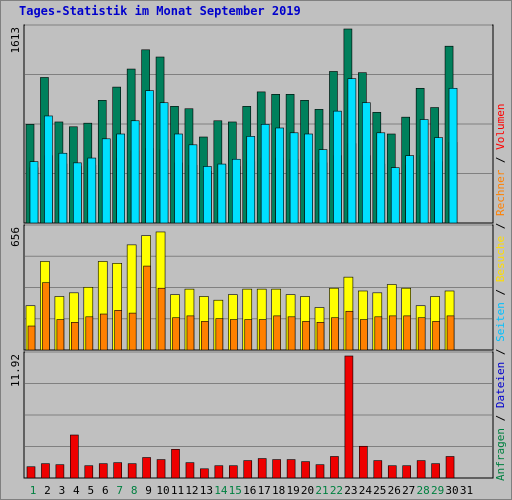  I want to click on x-tick-label: 11, so click(177, 490).